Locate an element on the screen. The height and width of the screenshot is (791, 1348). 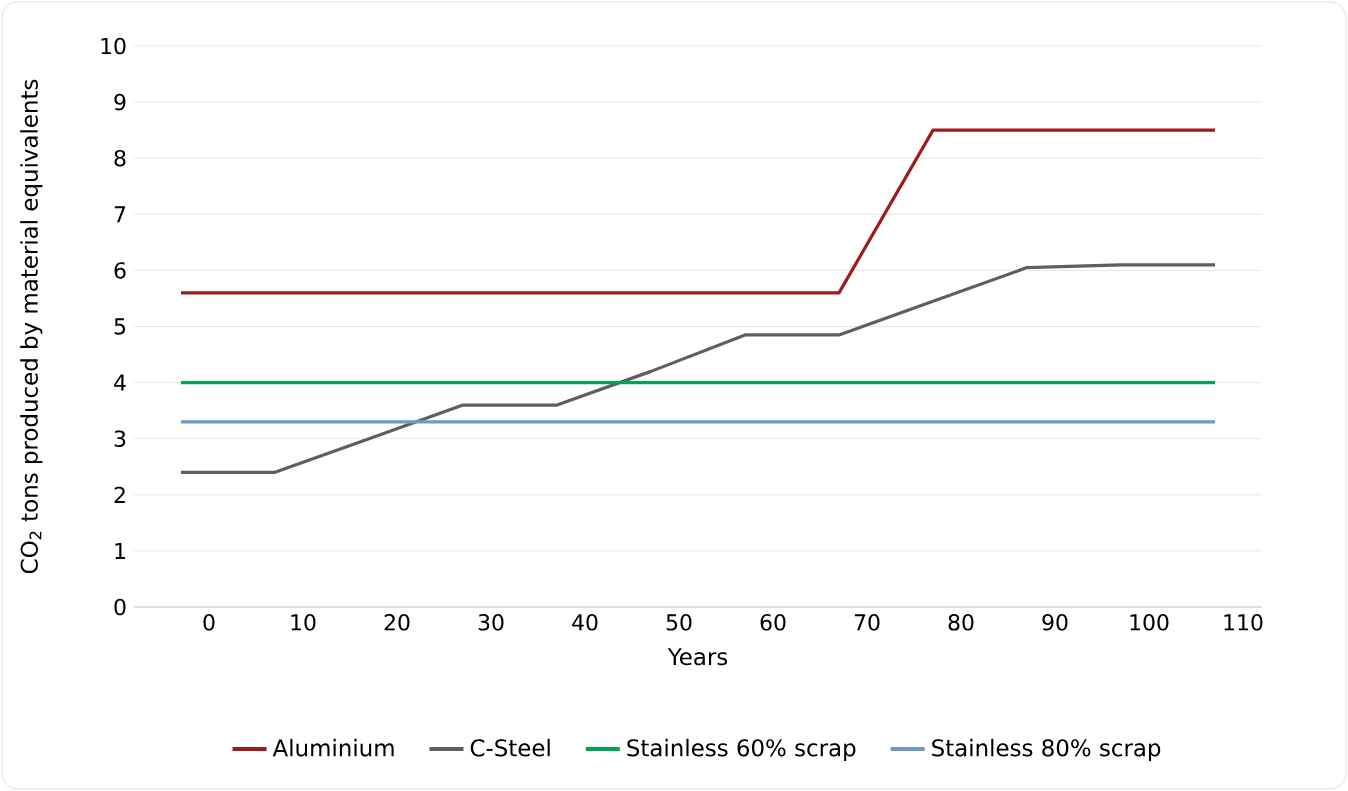
x-tick-label: 80 is located at coordinates (961, 622).